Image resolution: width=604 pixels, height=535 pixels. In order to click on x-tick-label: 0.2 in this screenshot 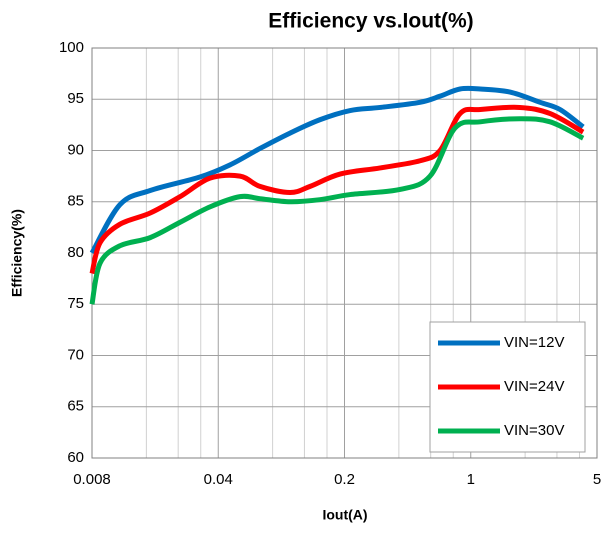, I will do `click(344, 479)`.